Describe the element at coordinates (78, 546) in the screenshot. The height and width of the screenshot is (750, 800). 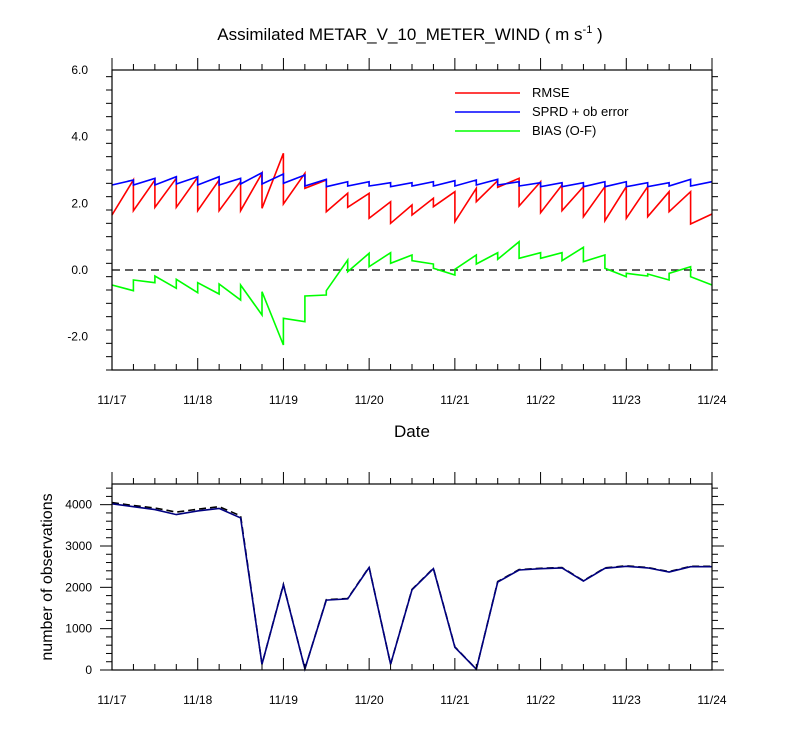
I see `y-tick-label: 3000` at that location.